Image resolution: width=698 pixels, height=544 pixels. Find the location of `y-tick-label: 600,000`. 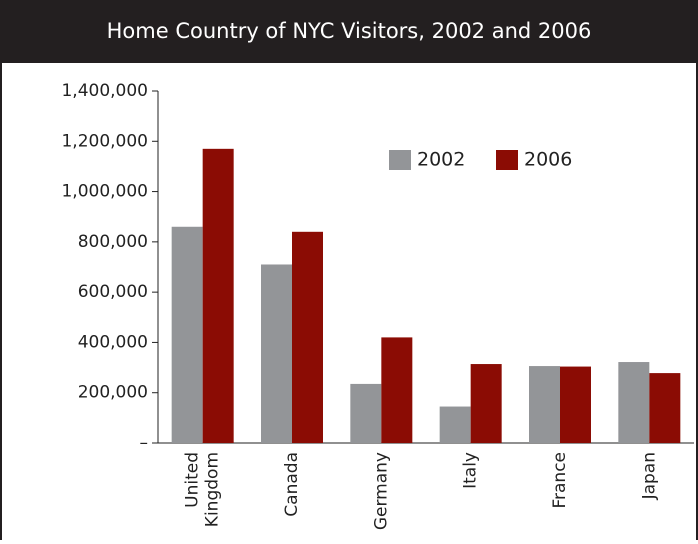

y-tick-label: 600,000 is located at coordinates (113, 292).